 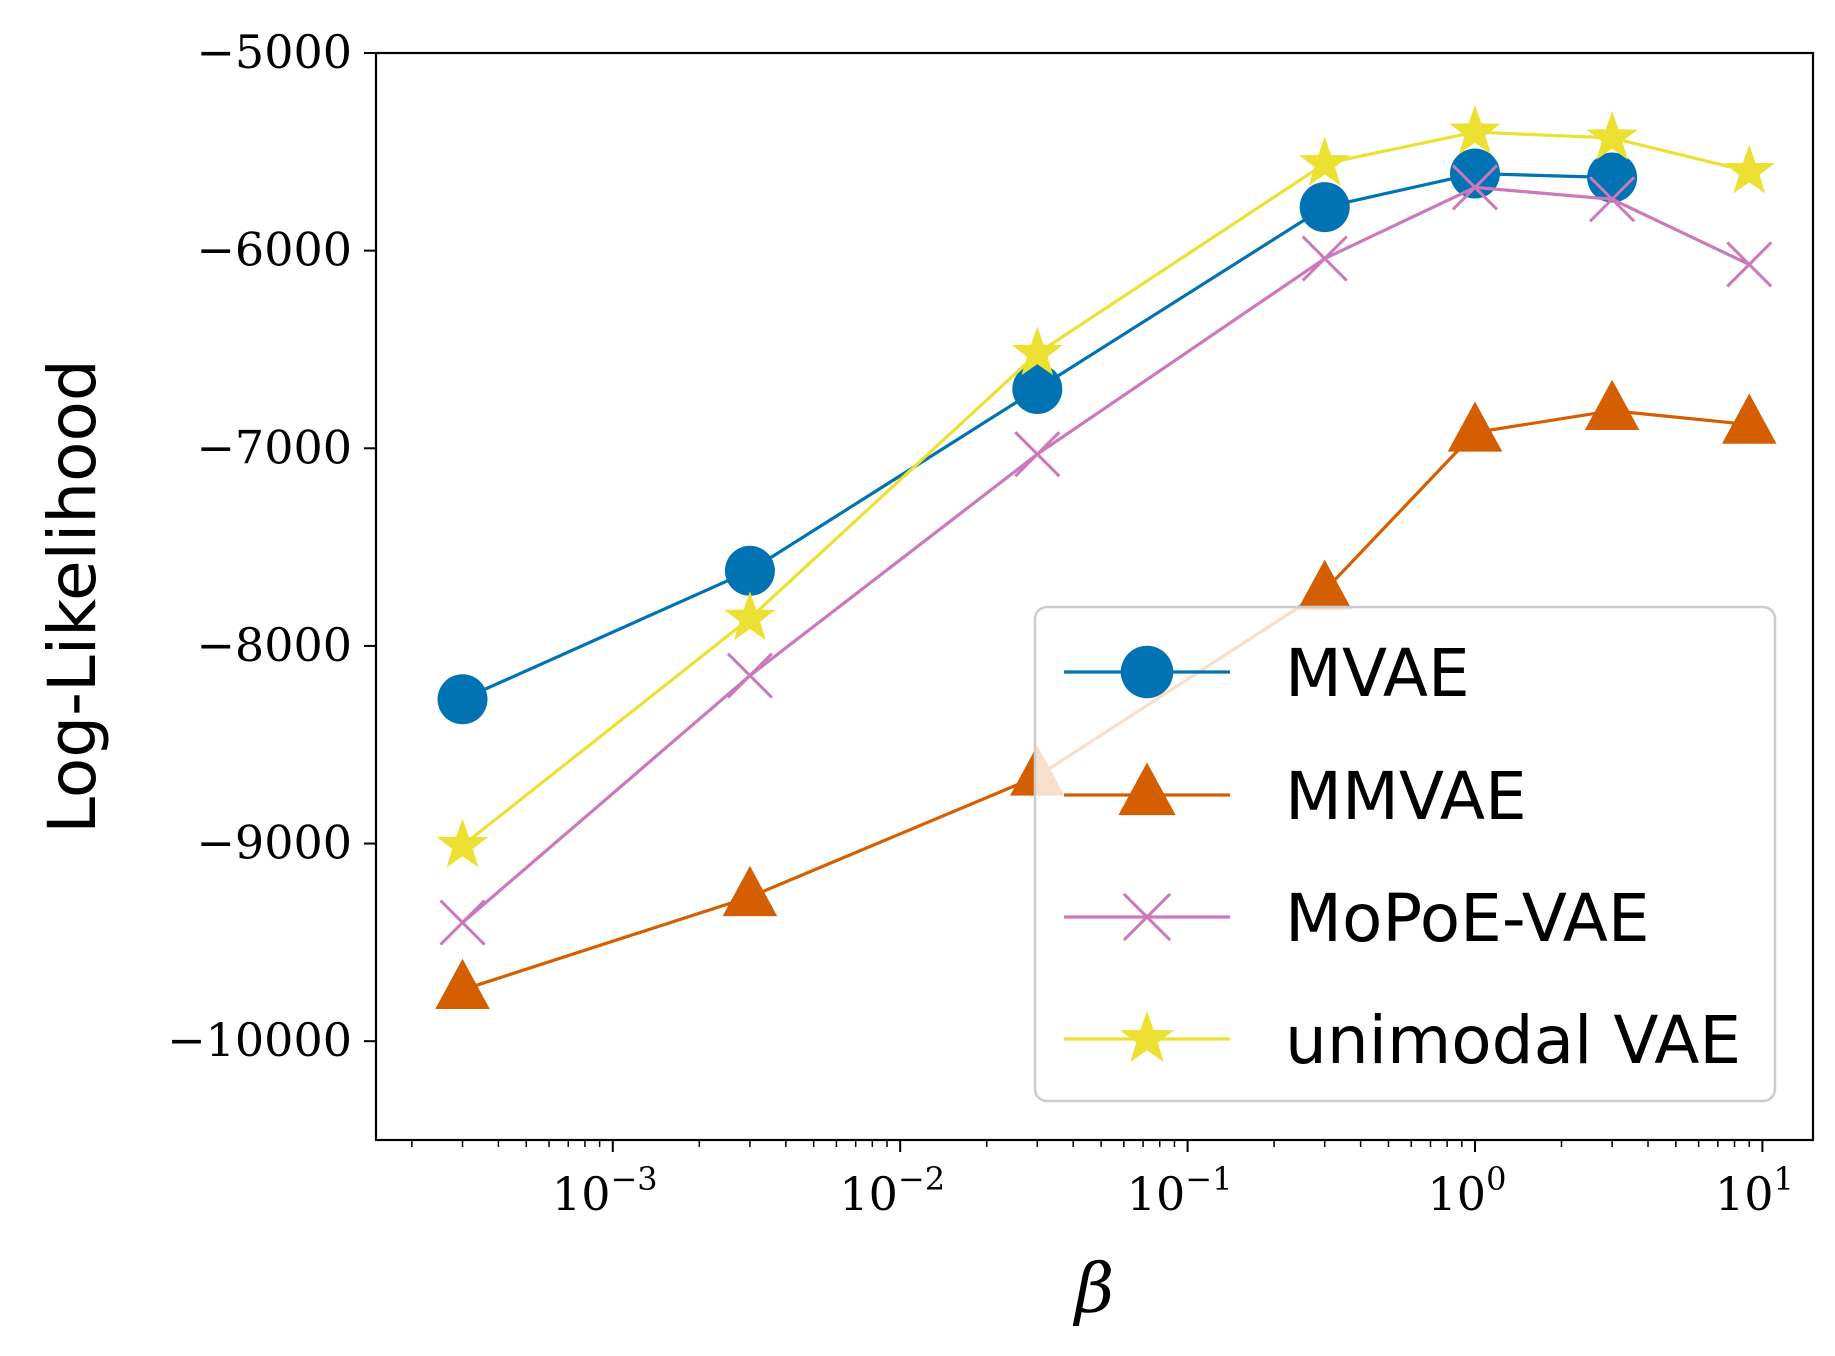 What do you see at coordinates (892, 1190) in the screenshot?
I see `x-tick-label: 10⁻²` at bounding box center [892, 1190].